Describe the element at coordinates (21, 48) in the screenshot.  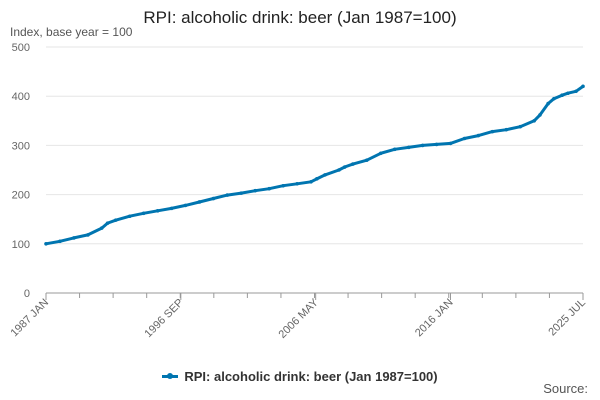
I see `y-tick-label: 500` at that location.